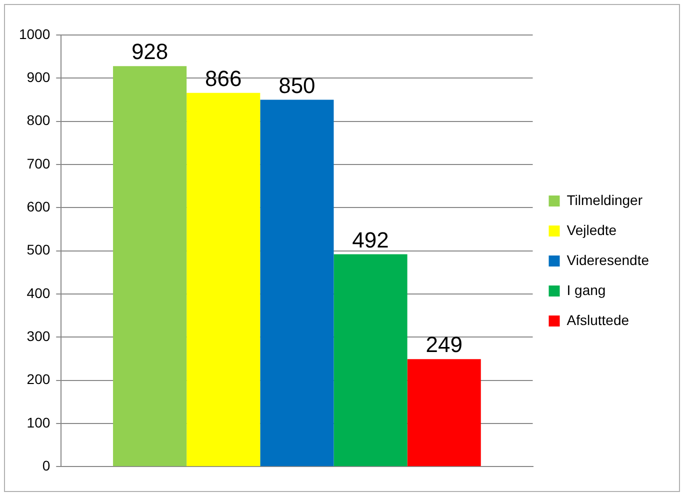 This screenshot has height=496, width=684. Describe the element at coordinates (38, 292) in the screenshot. I see `y-tick-label: 400` at that location.